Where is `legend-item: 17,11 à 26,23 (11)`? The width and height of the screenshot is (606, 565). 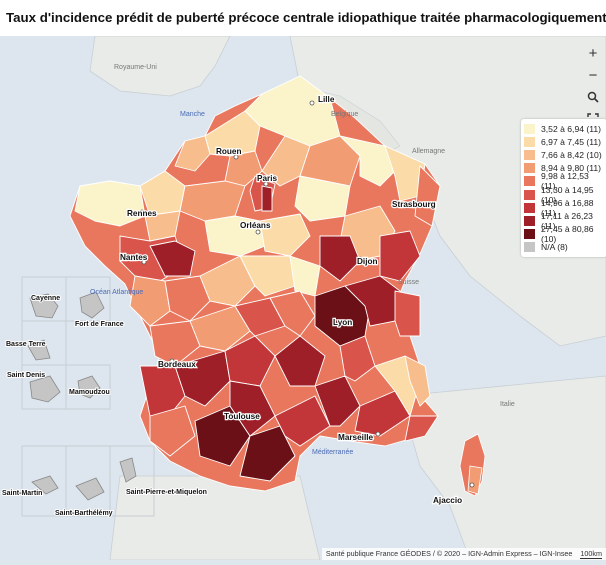
legend-item: 17,11 à 26,23 (11) is located at coordinates (564, 221).